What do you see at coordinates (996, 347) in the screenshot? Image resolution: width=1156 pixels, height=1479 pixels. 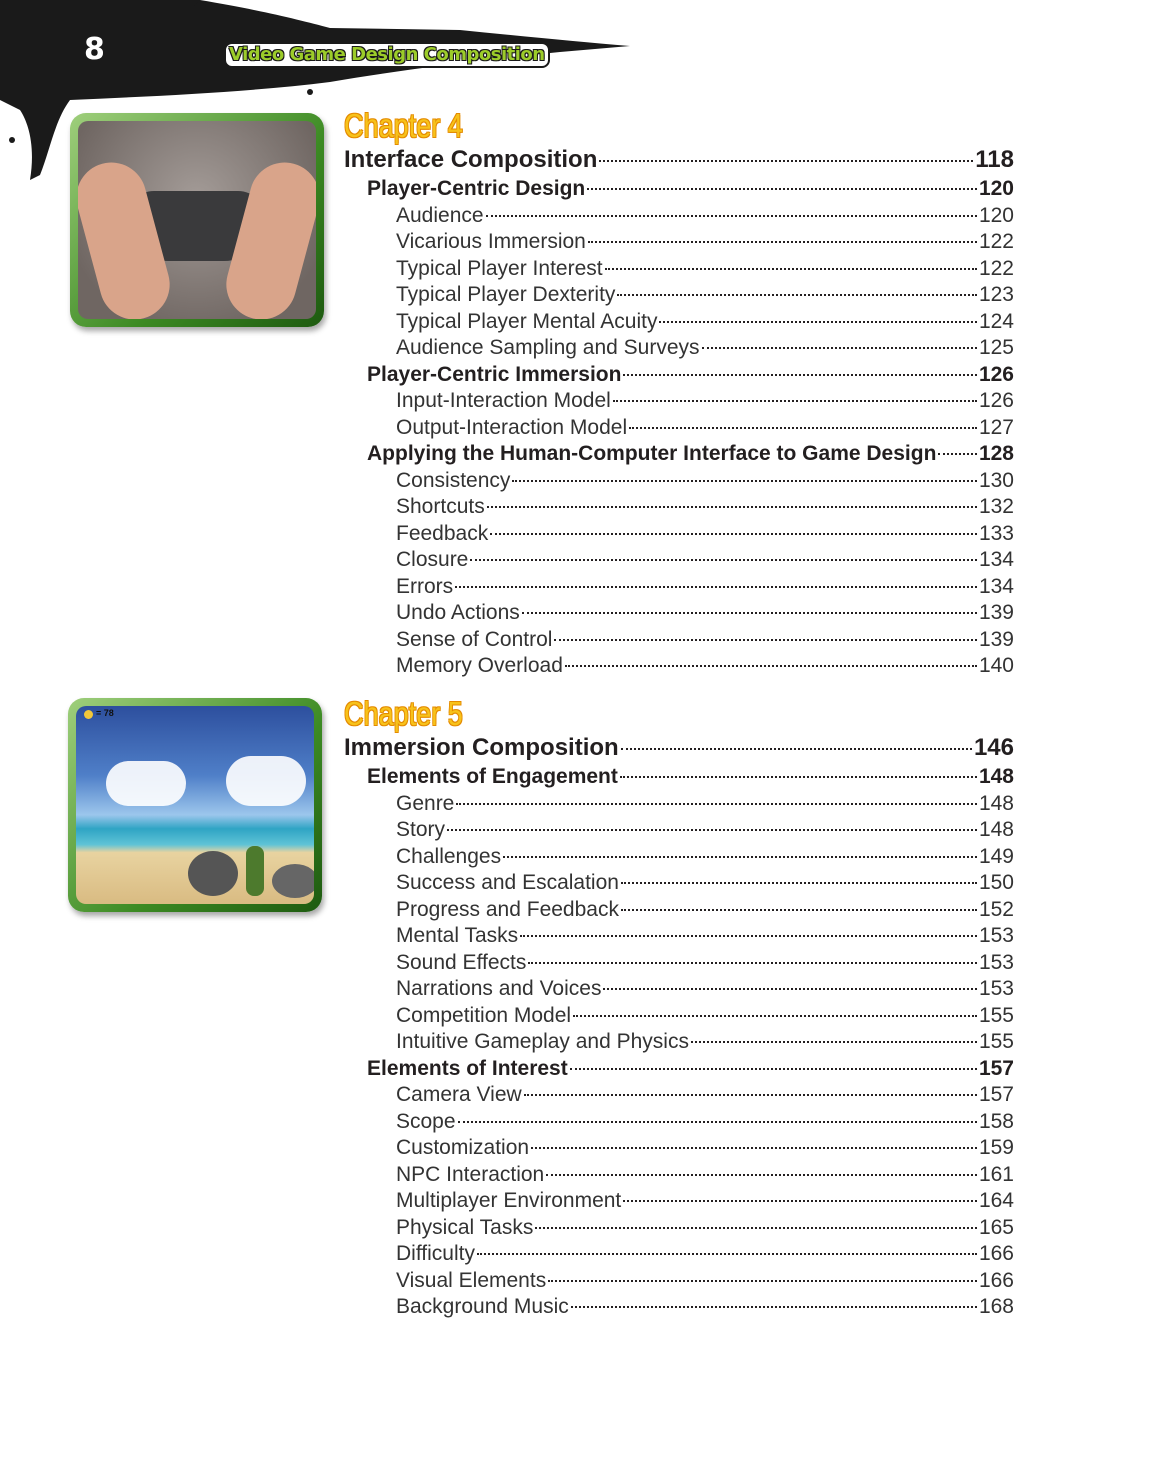 I see `entry-page: 125` at bounding box center [996, 347].